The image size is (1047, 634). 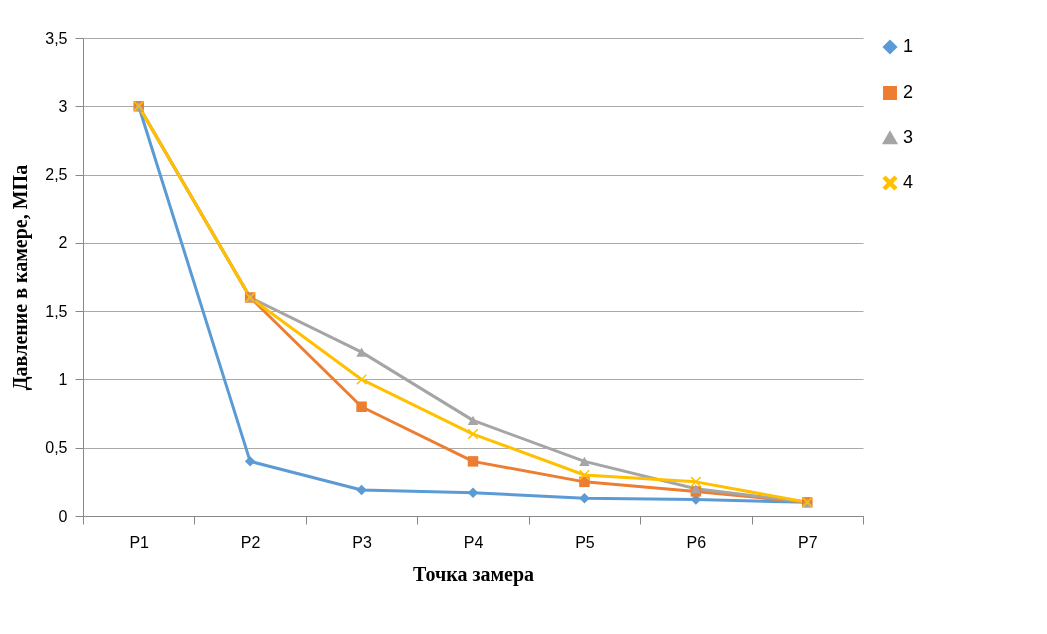 I want to click on y-tick-label: 2,5, so click(x=56, y=175).